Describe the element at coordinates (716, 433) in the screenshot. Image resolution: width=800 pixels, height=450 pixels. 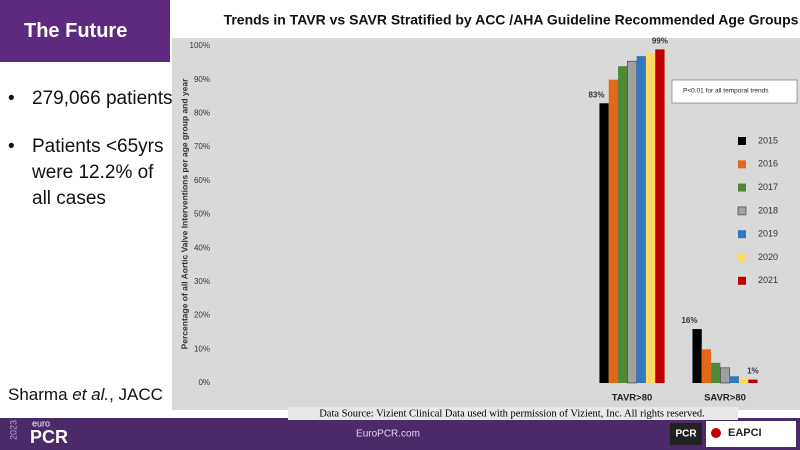
I see `logo-icon` at that location.